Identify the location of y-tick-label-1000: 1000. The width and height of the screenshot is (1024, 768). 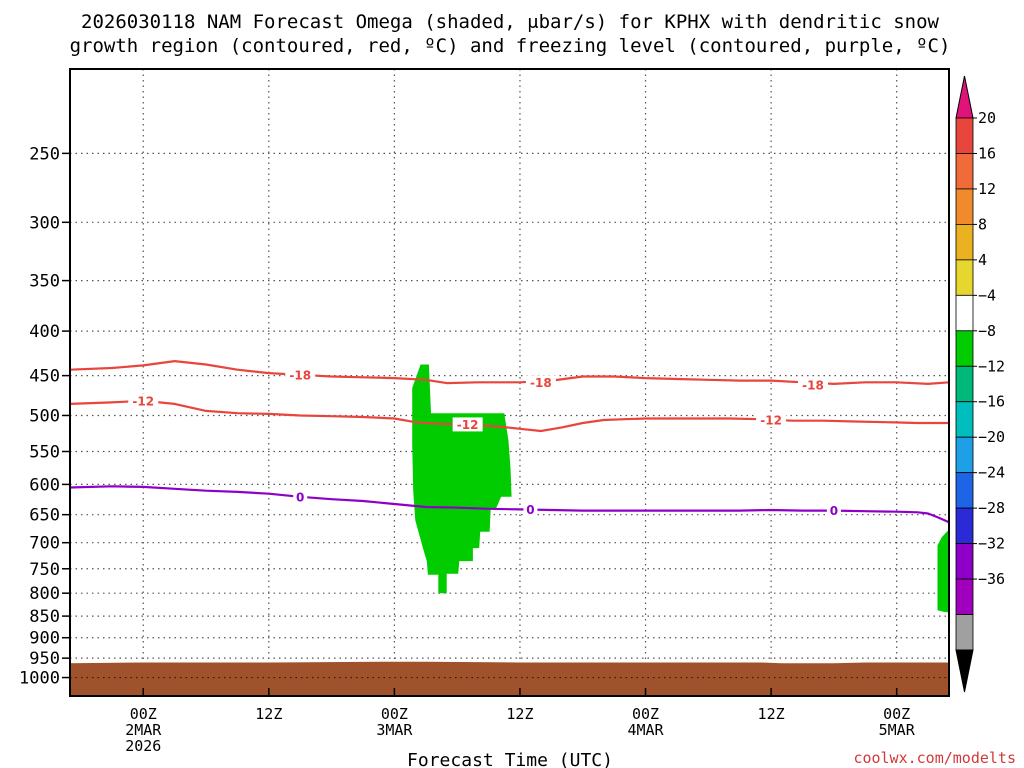
(39, 679).